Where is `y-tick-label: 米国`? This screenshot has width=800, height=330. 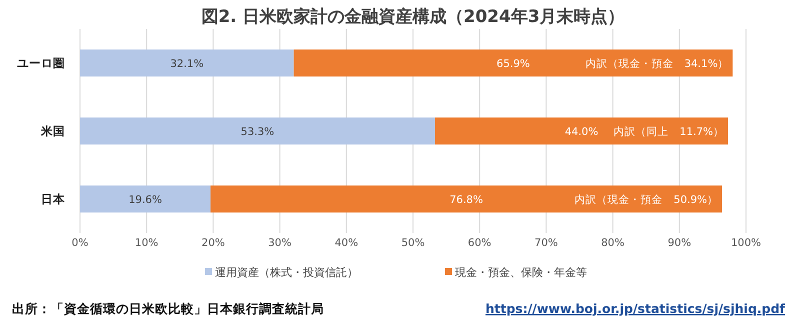 y-tick-label: 米国 is located at coordinates (52, 131).